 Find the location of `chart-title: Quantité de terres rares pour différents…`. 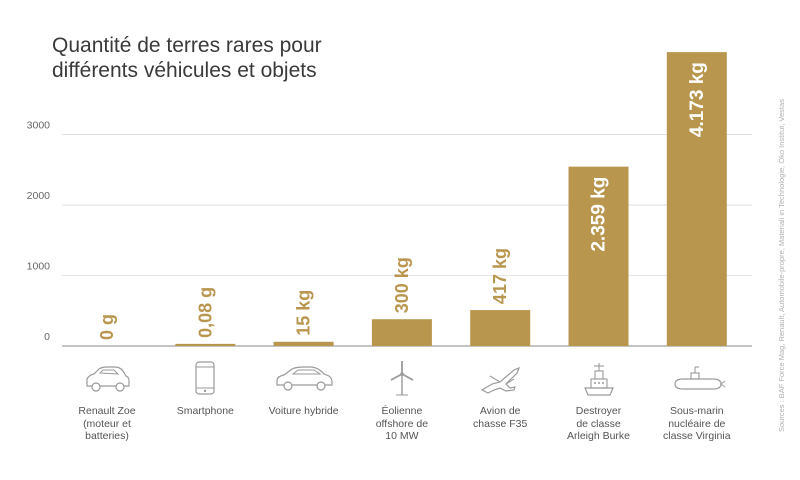

chart-title: Quantité de terres rares pour différents… is located at coordinates (187, 58).